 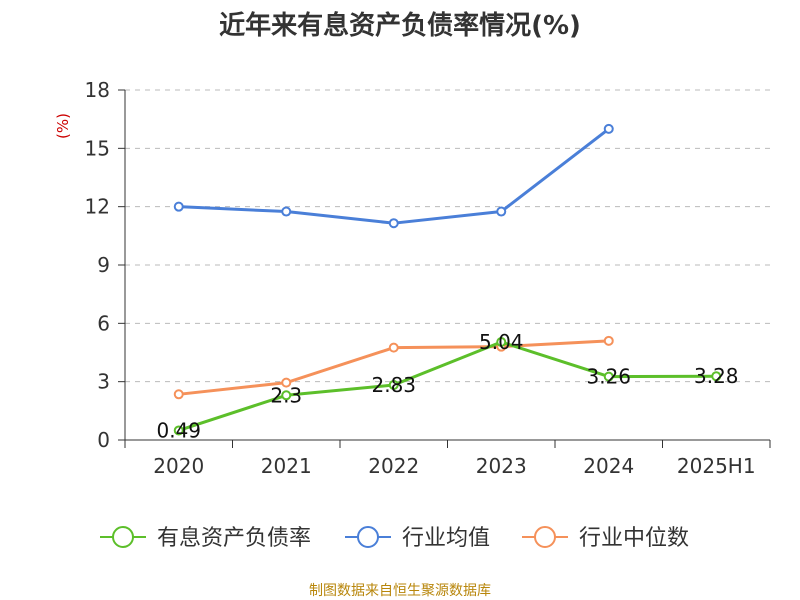 What do you see at coordinates (103, 382) in the screenshot?
I see `y-tick-label: 3` at bounding box center [103, 382].